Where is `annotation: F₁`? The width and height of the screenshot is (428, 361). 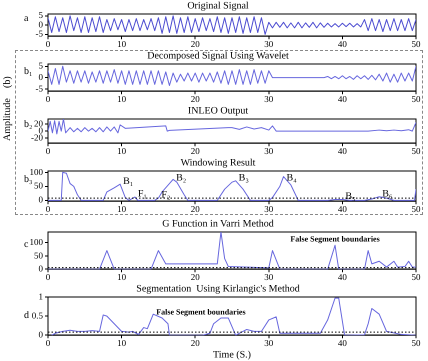
annotation: F₁ is located at coordinates (142, 194).